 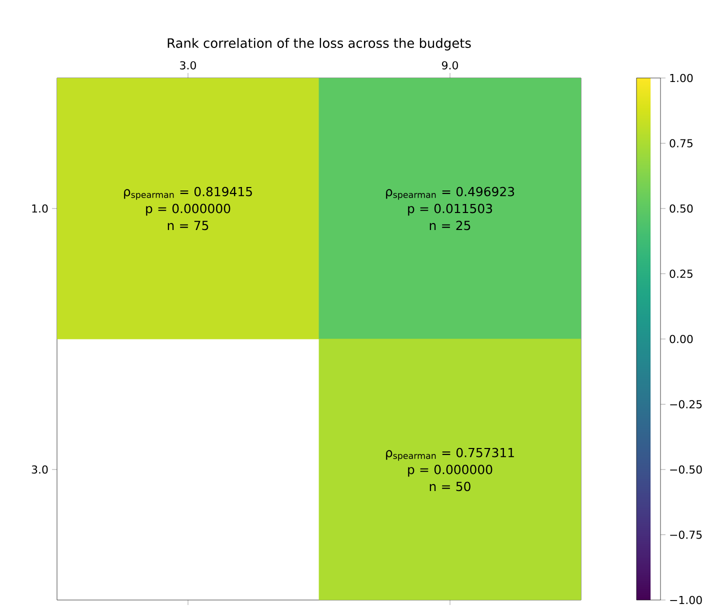 I want to click on color-bar-label: −0.75, so click(x=686, y=534).